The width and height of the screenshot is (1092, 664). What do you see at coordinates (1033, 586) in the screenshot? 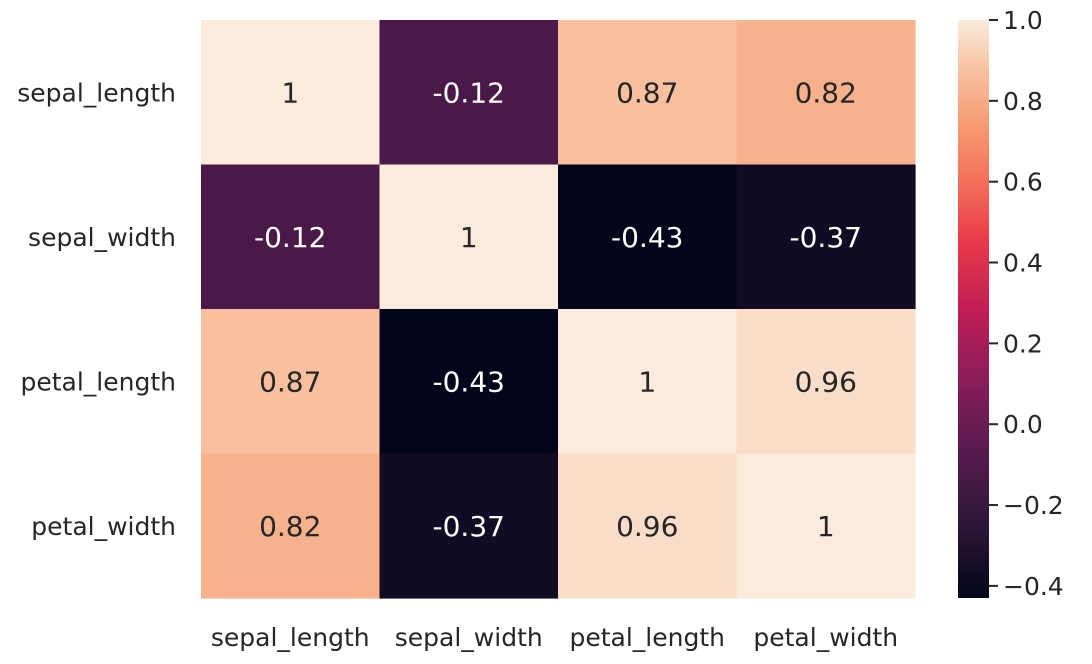
I see `colorbar-tick-label: −0.4` at bounding box center [1033, 586].